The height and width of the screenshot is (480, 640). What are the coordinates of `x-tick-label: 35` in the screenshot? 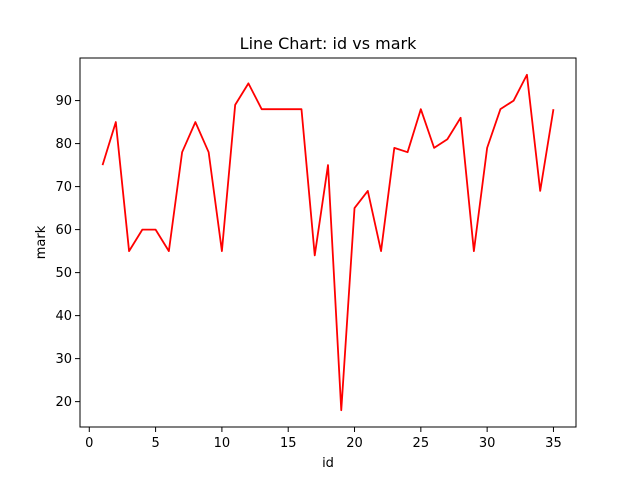 It's located at (553, 443).